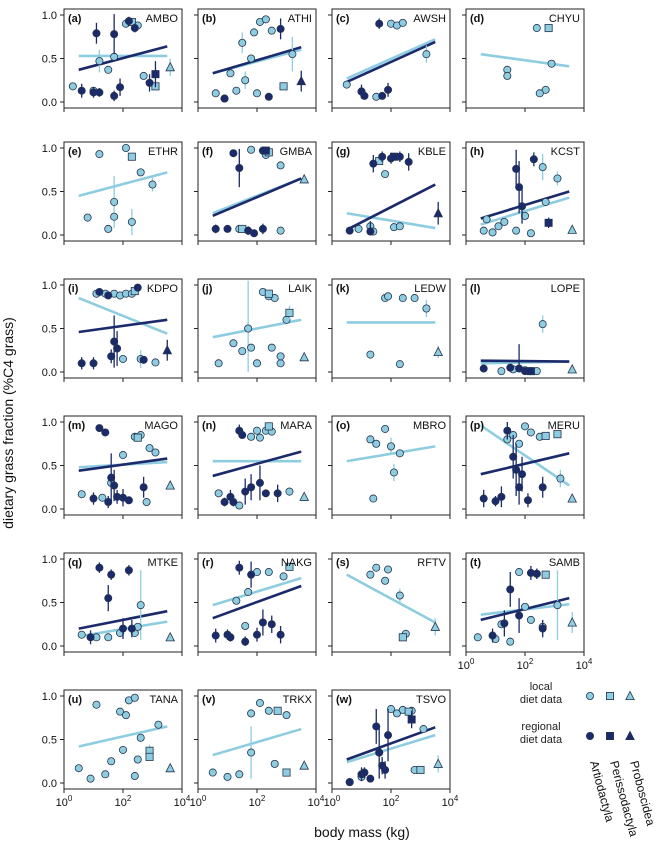 This screenshot has height=847, width=664. What do you see at coordinates (300, 289) in the screenshot?
I see `panel-site-laik: LAIK` at bounding box center [300, 289].